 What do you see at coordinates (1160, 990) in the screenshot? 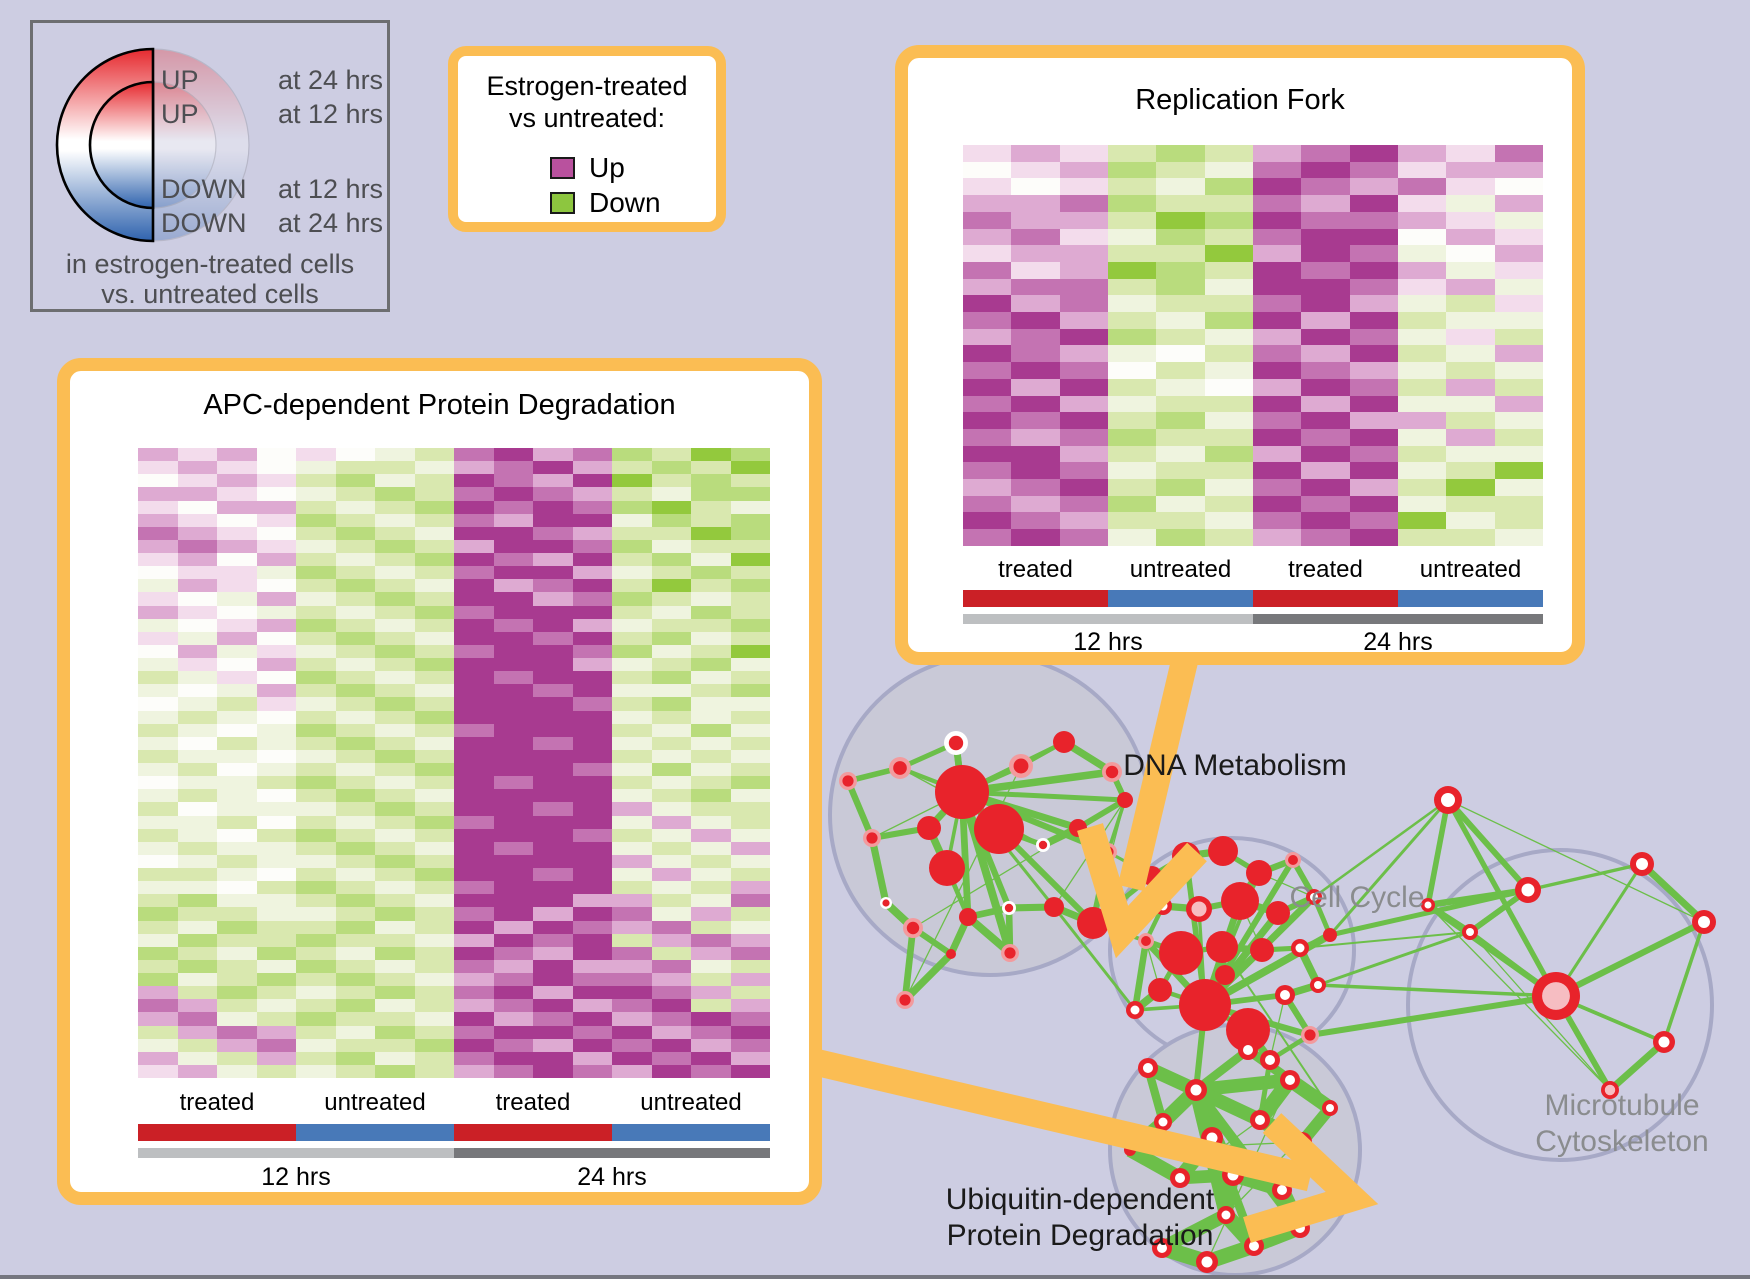
I see `node-solid` at bounding box center [1160, 990].